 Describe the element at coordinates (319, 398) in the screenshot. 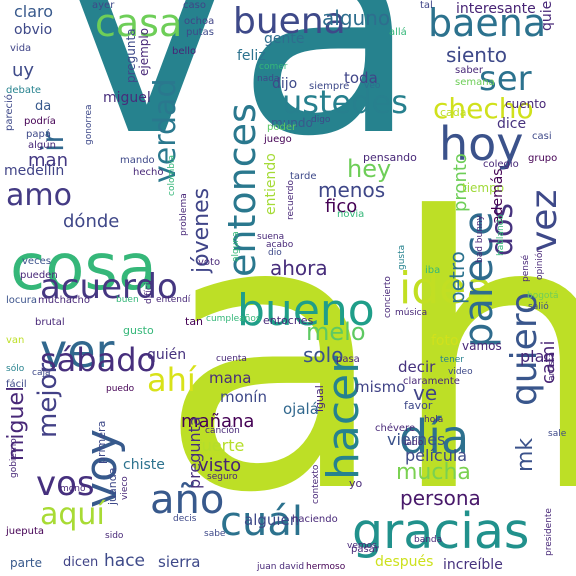

I see `word-igual: igual` at that location.